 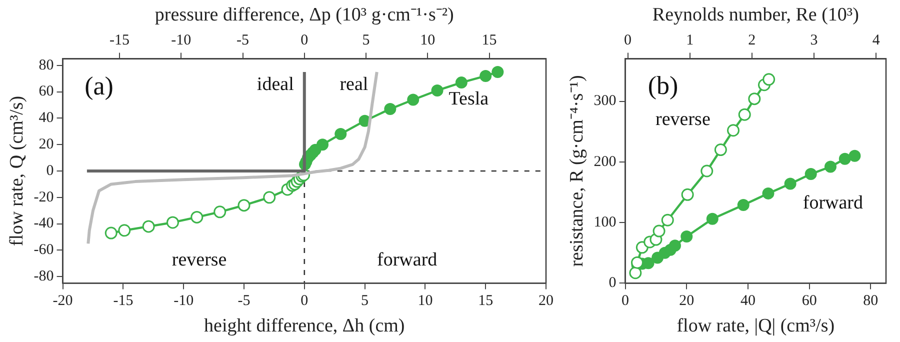 What do you see at coordinates (690, 40) in the screenshot?
I see `x2-tick-label: 1` at bounding box center [690, 40].